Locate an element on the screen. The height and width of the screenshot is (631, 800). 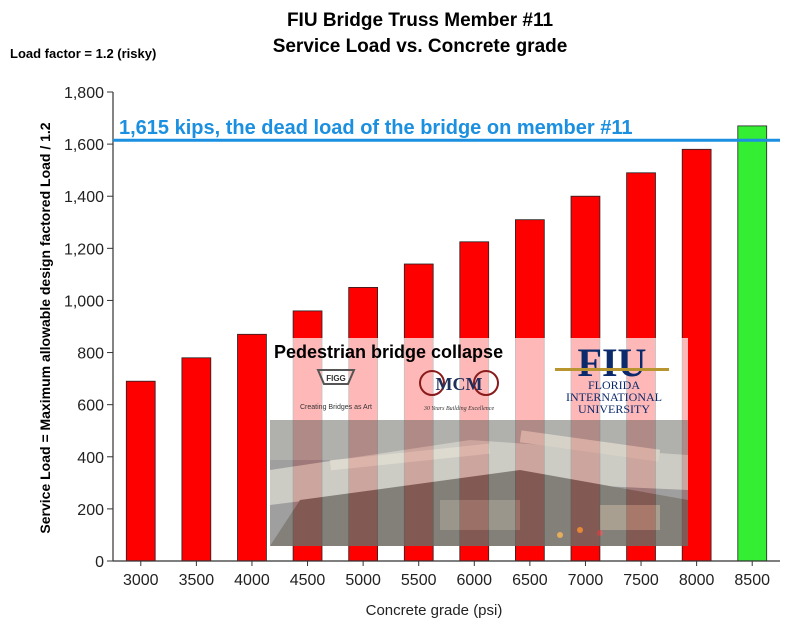
y-tick-label: 800 is located at coordinates (90, 354).